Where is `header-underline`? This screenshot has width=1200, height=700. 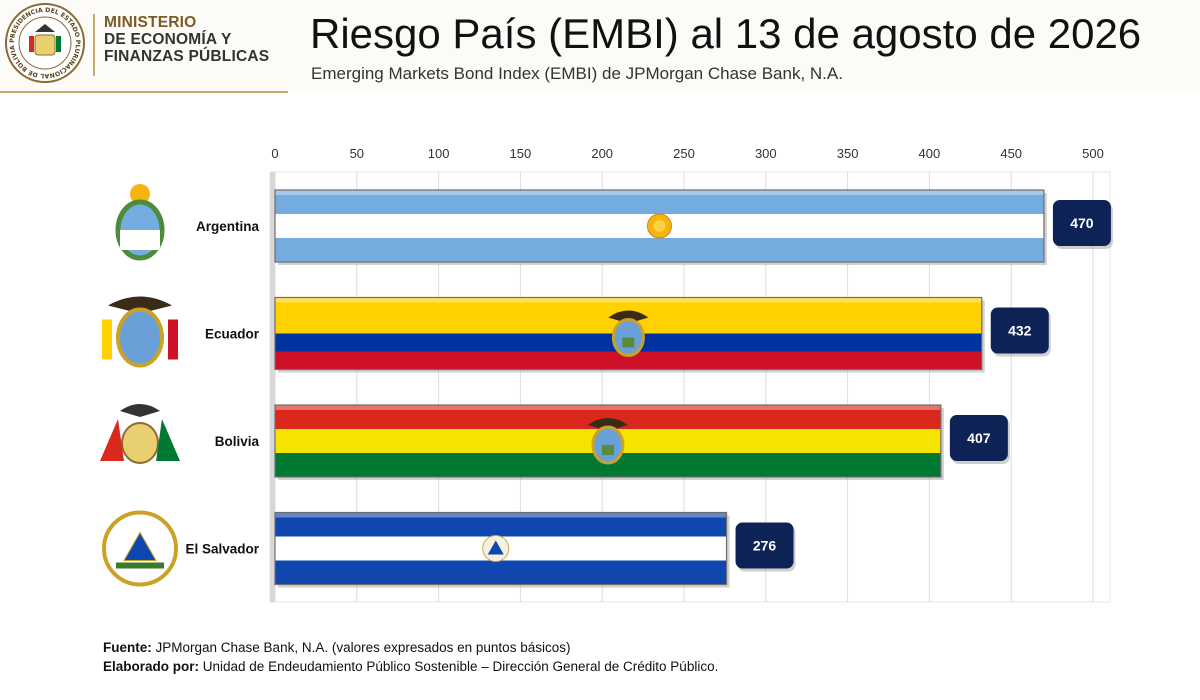 header-underline is located at coordinates (144, 92).